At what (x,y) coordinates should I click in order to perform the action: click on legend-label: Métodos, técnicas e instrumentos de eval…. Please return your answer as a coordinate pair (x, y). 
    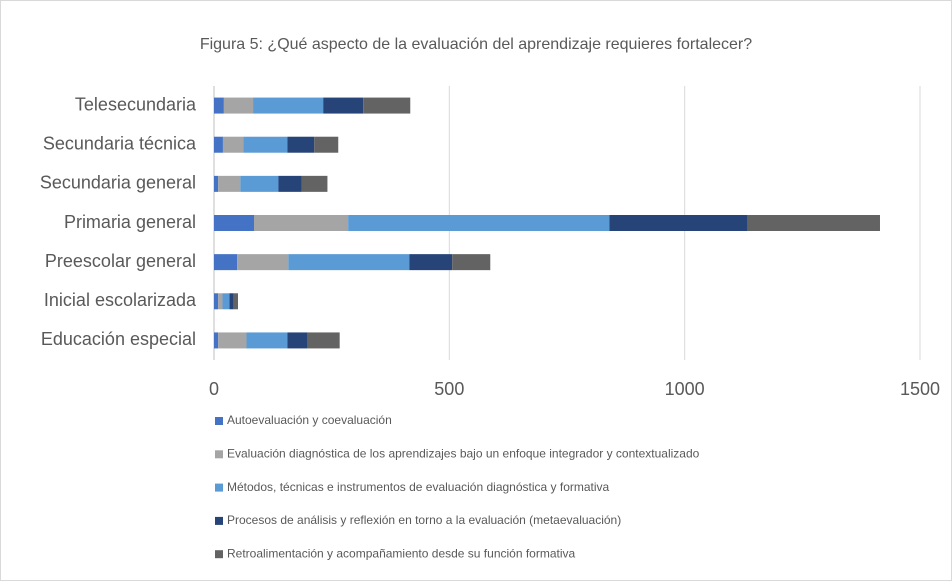
    Looking at the image, I should click on (418, 487).